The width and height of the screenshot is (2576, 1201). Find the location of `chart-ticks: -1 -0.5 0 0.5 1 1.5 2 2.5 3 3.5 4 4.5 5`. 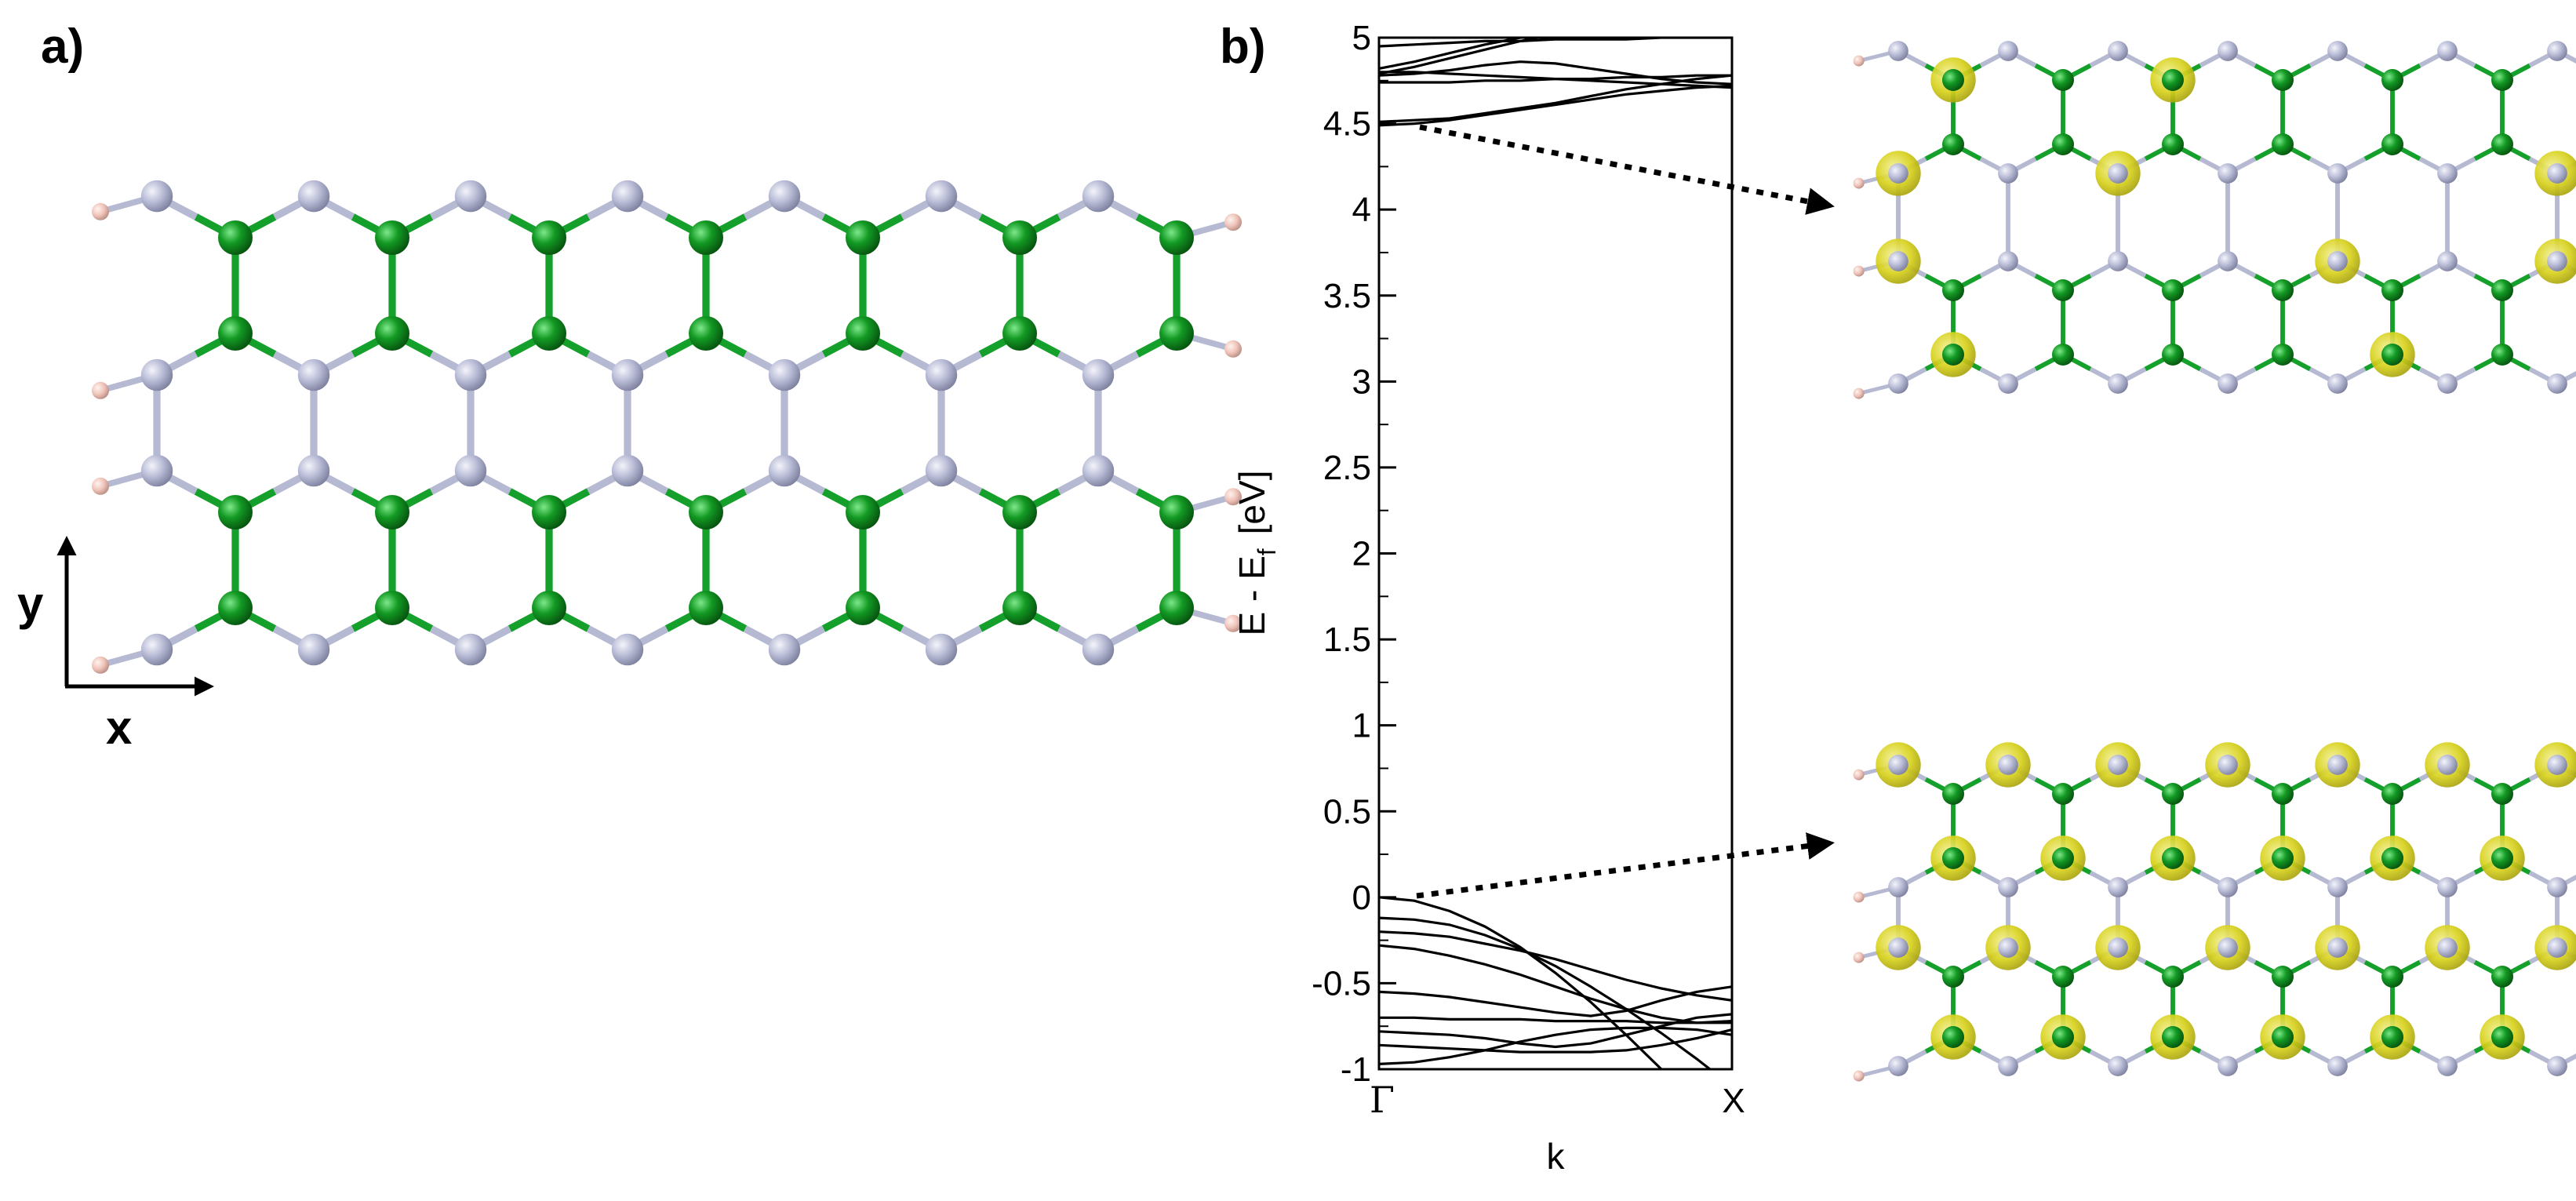

chart-ticks: -1 -0.5 0 0.5 1 1.5 2 2.5 3 3.5 4 4.5 5 is located at coordinates (1354, 554).